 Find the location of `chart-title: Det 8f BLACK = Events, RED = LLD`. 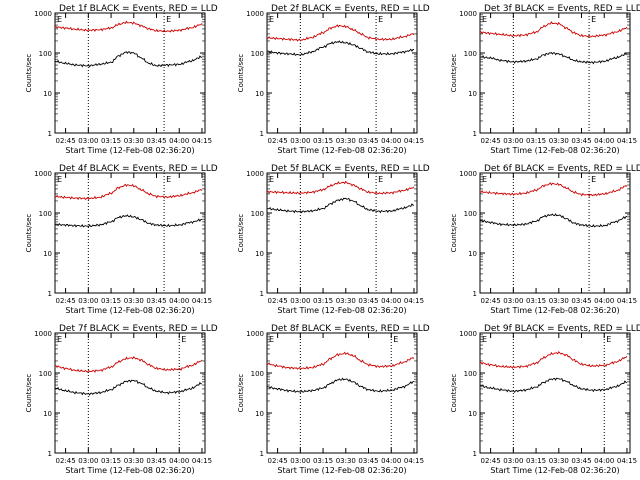

chart-title: Det 8f BLACK = Events, RED = LLD is located at coordinates (350, 329).